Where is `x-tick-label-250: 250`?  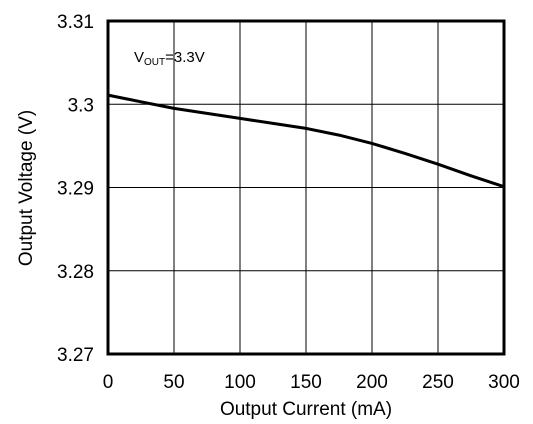 x-tick-label-250: 250 is located at coordinates (438, 382).